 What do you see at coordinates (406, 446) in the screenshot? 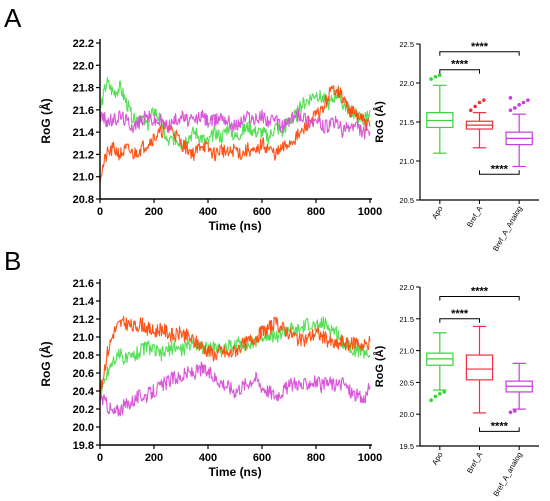
I see `box-y-tick-label: 19.5` at bounding box center [406, 446].